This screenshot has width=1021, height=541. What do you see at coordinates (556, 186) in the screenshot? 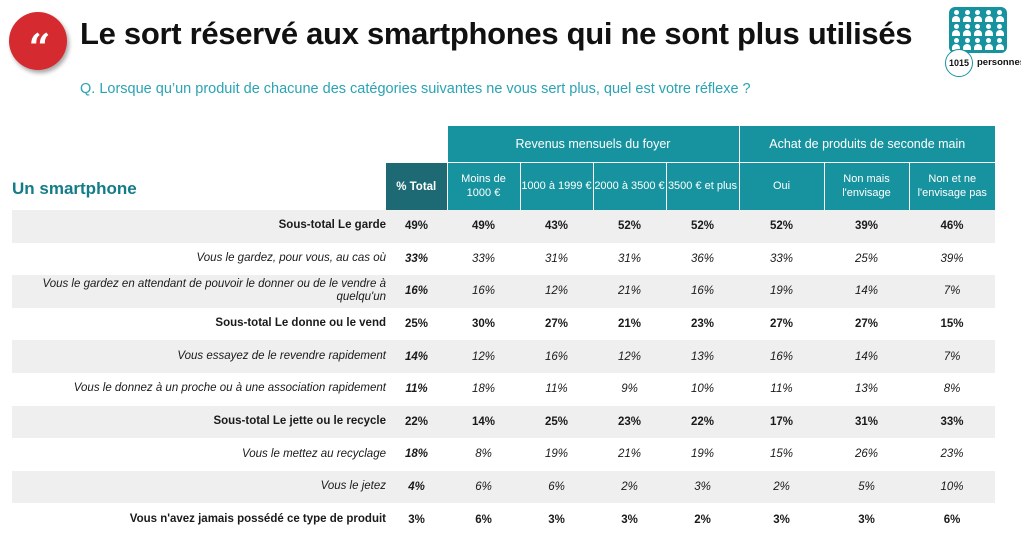
I see `col-header: 1000 à 1999 €` at bounding box center [556, 186].